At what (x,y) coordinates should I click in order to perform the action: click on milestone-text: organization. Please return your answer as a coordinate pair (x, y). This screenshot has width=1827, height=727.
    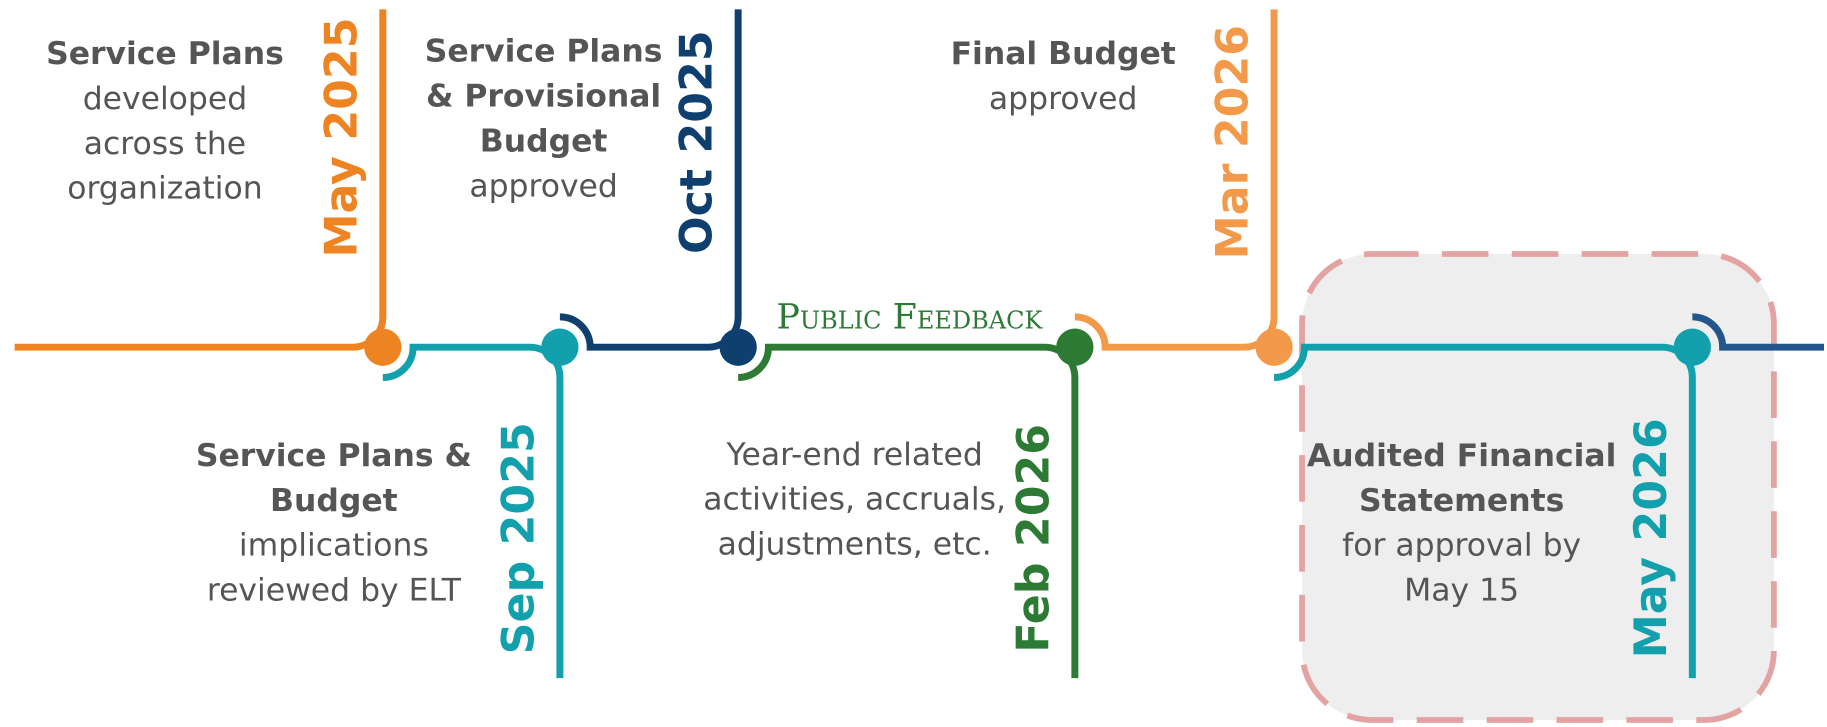
    Looking at the image, I should click on (164, 189).